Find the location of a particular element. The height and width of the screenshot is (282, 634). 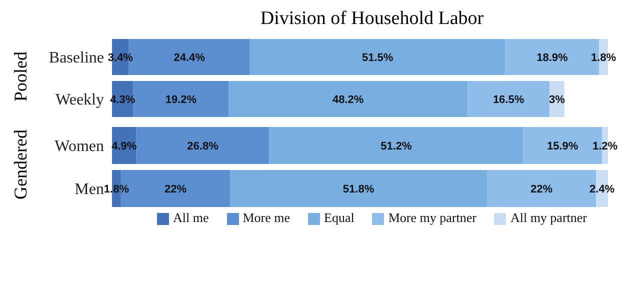

y-tick-label: Women is located at coordinates (79, 147).